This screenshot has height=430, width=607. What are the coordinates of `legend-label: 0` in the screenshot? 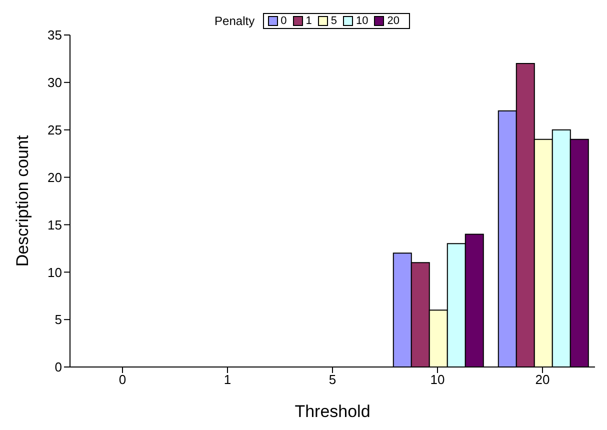 It's located at (283, 21).